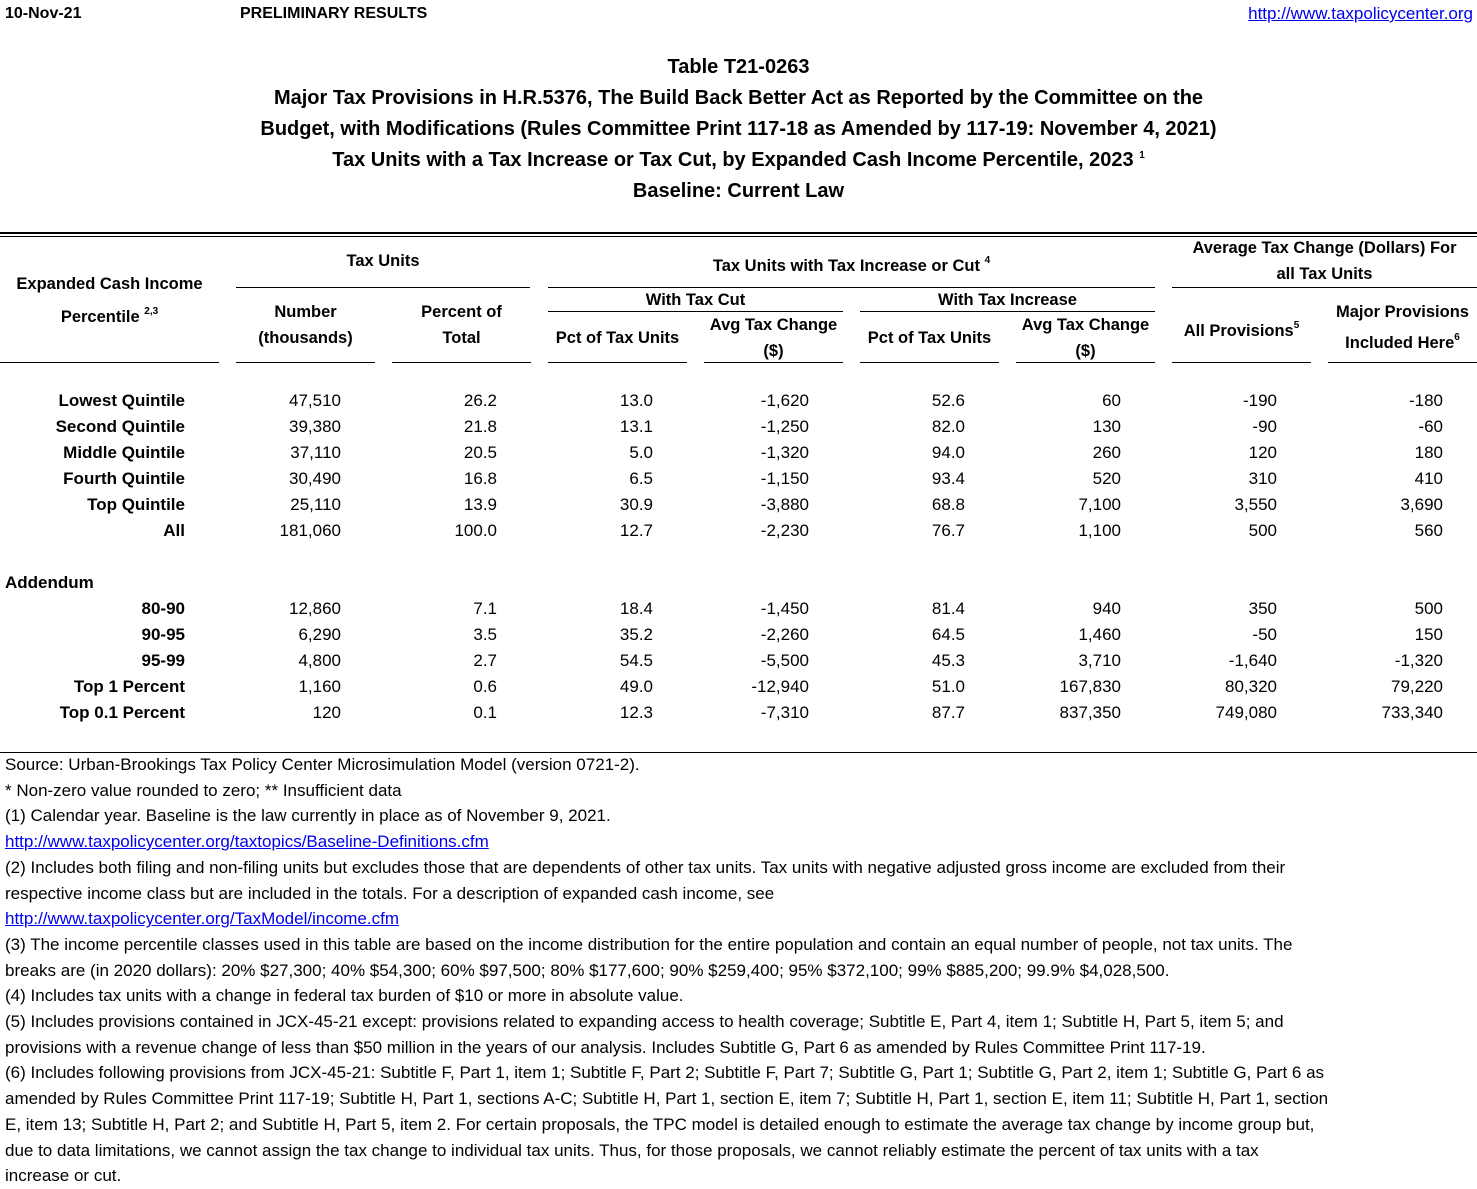 Image resolution: width=1477 pixels, height=1189 pixels. What do you see at coordinates (948, 634) in the screenshot?
I see `table-cell: 64.5` at bounding box center [948, 634].